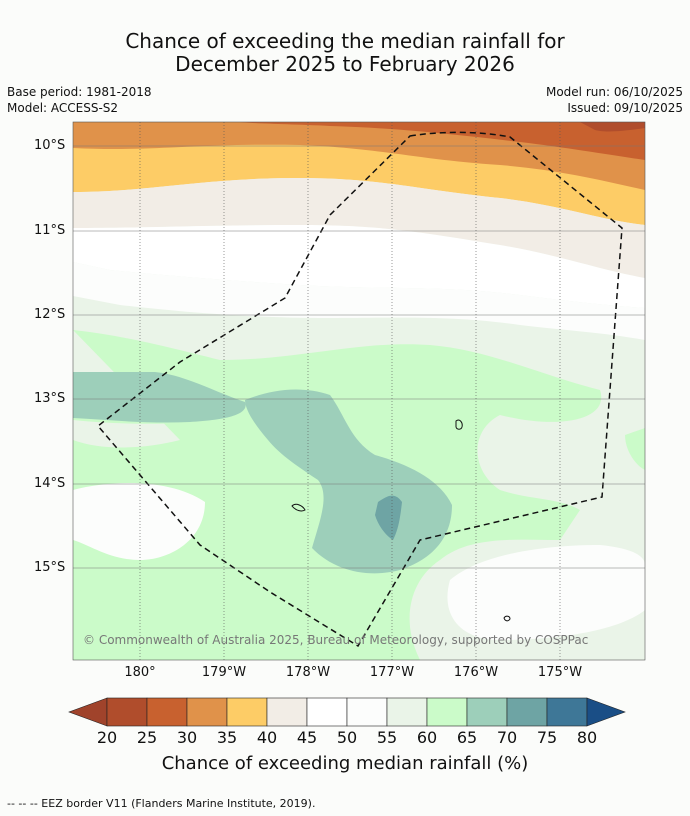  I want to click on contour-white-sw, so click(139, 521).